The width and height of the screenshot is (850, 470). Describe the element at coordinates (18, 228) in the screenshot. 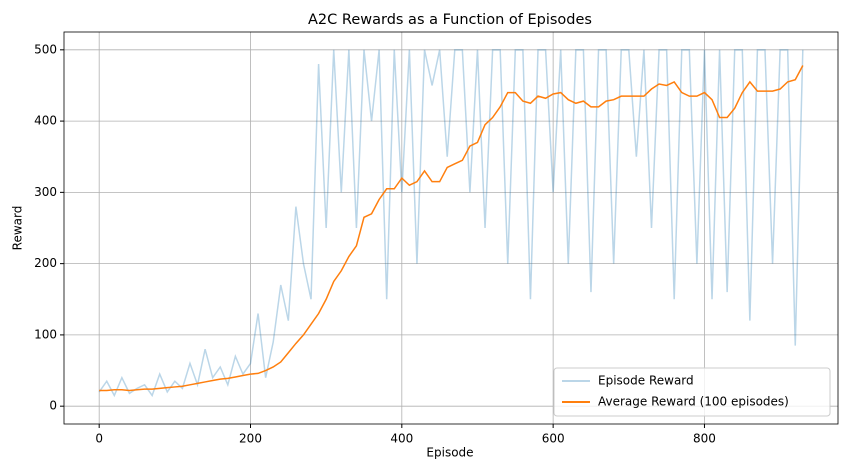

I see `y-axis-label: Reward` at that location.